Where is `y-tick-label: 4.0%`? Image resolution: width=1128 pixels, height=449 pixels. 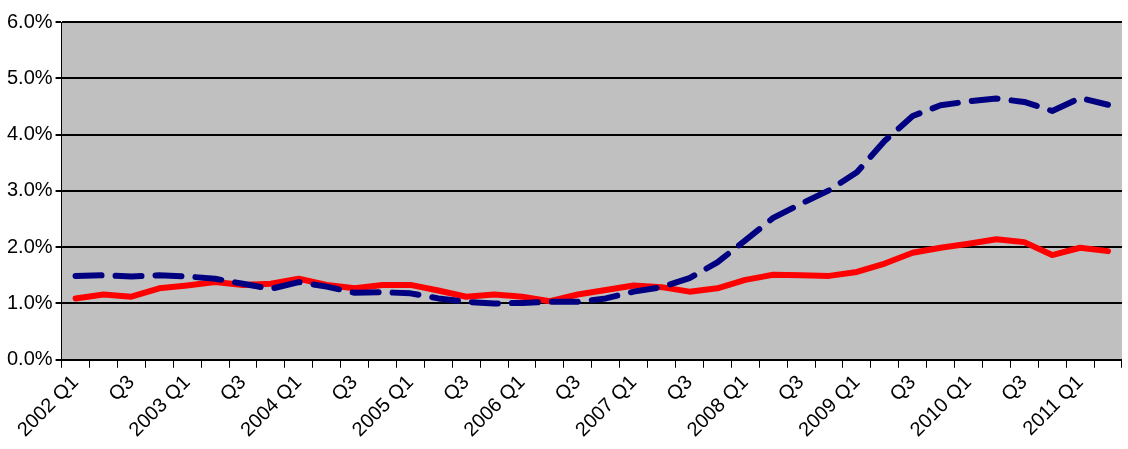
y-tick-label: 4.0% is located at coordinates (29, 133).